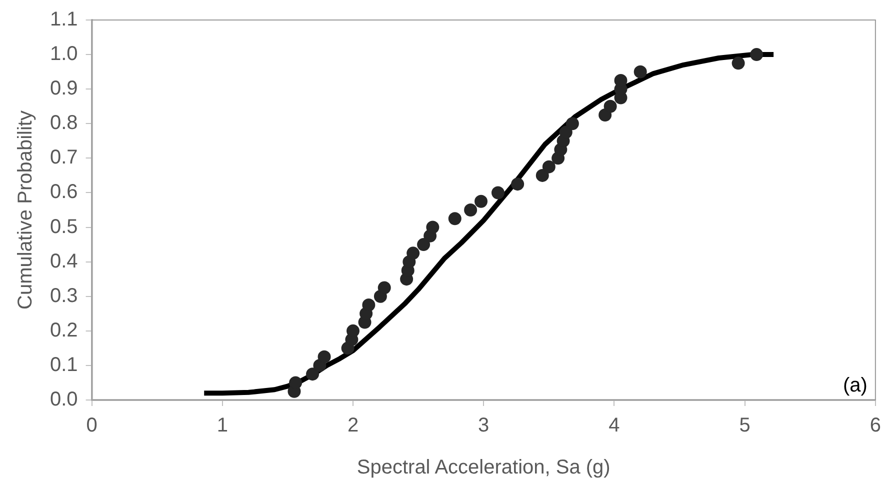  I want to click on y-tick-label: 0.2, so click(64, 330).